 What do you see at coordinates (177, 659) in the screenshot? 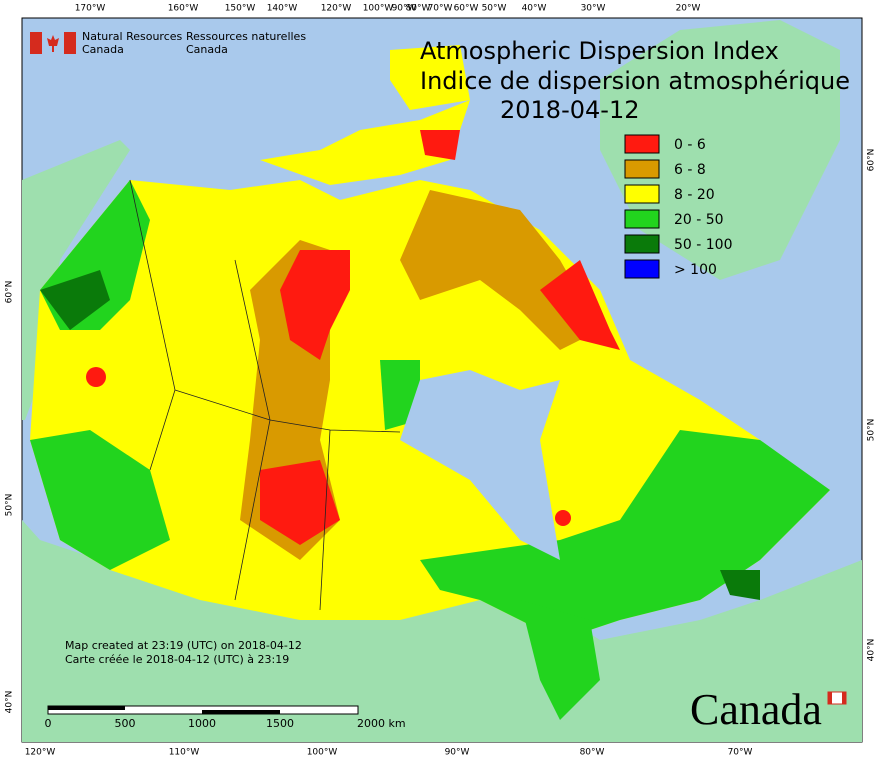
I see `created-fr: Carte créée le 2018-04-12 (UTC) à 23:19` at bounding box center [177, 659].